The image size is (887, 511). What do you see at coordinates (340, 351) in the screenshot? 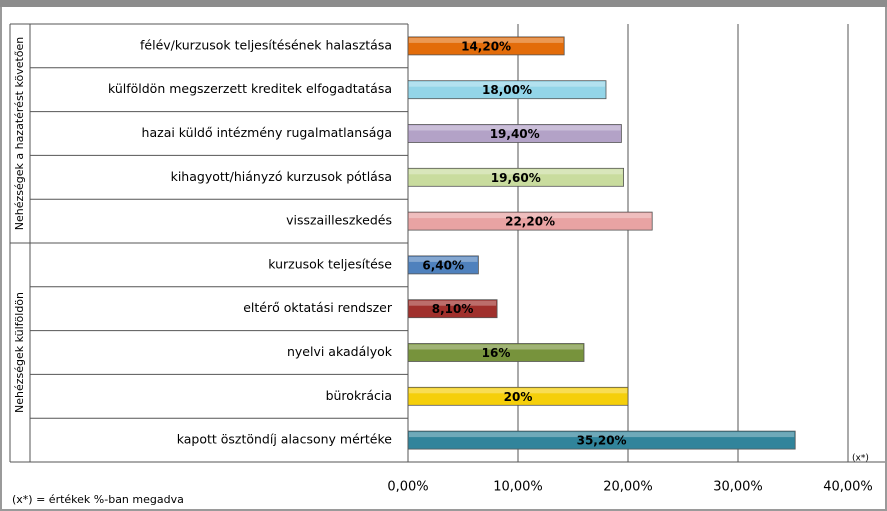
I see `category-label: nyelvi akadályok` at bounding box center [340, 351].